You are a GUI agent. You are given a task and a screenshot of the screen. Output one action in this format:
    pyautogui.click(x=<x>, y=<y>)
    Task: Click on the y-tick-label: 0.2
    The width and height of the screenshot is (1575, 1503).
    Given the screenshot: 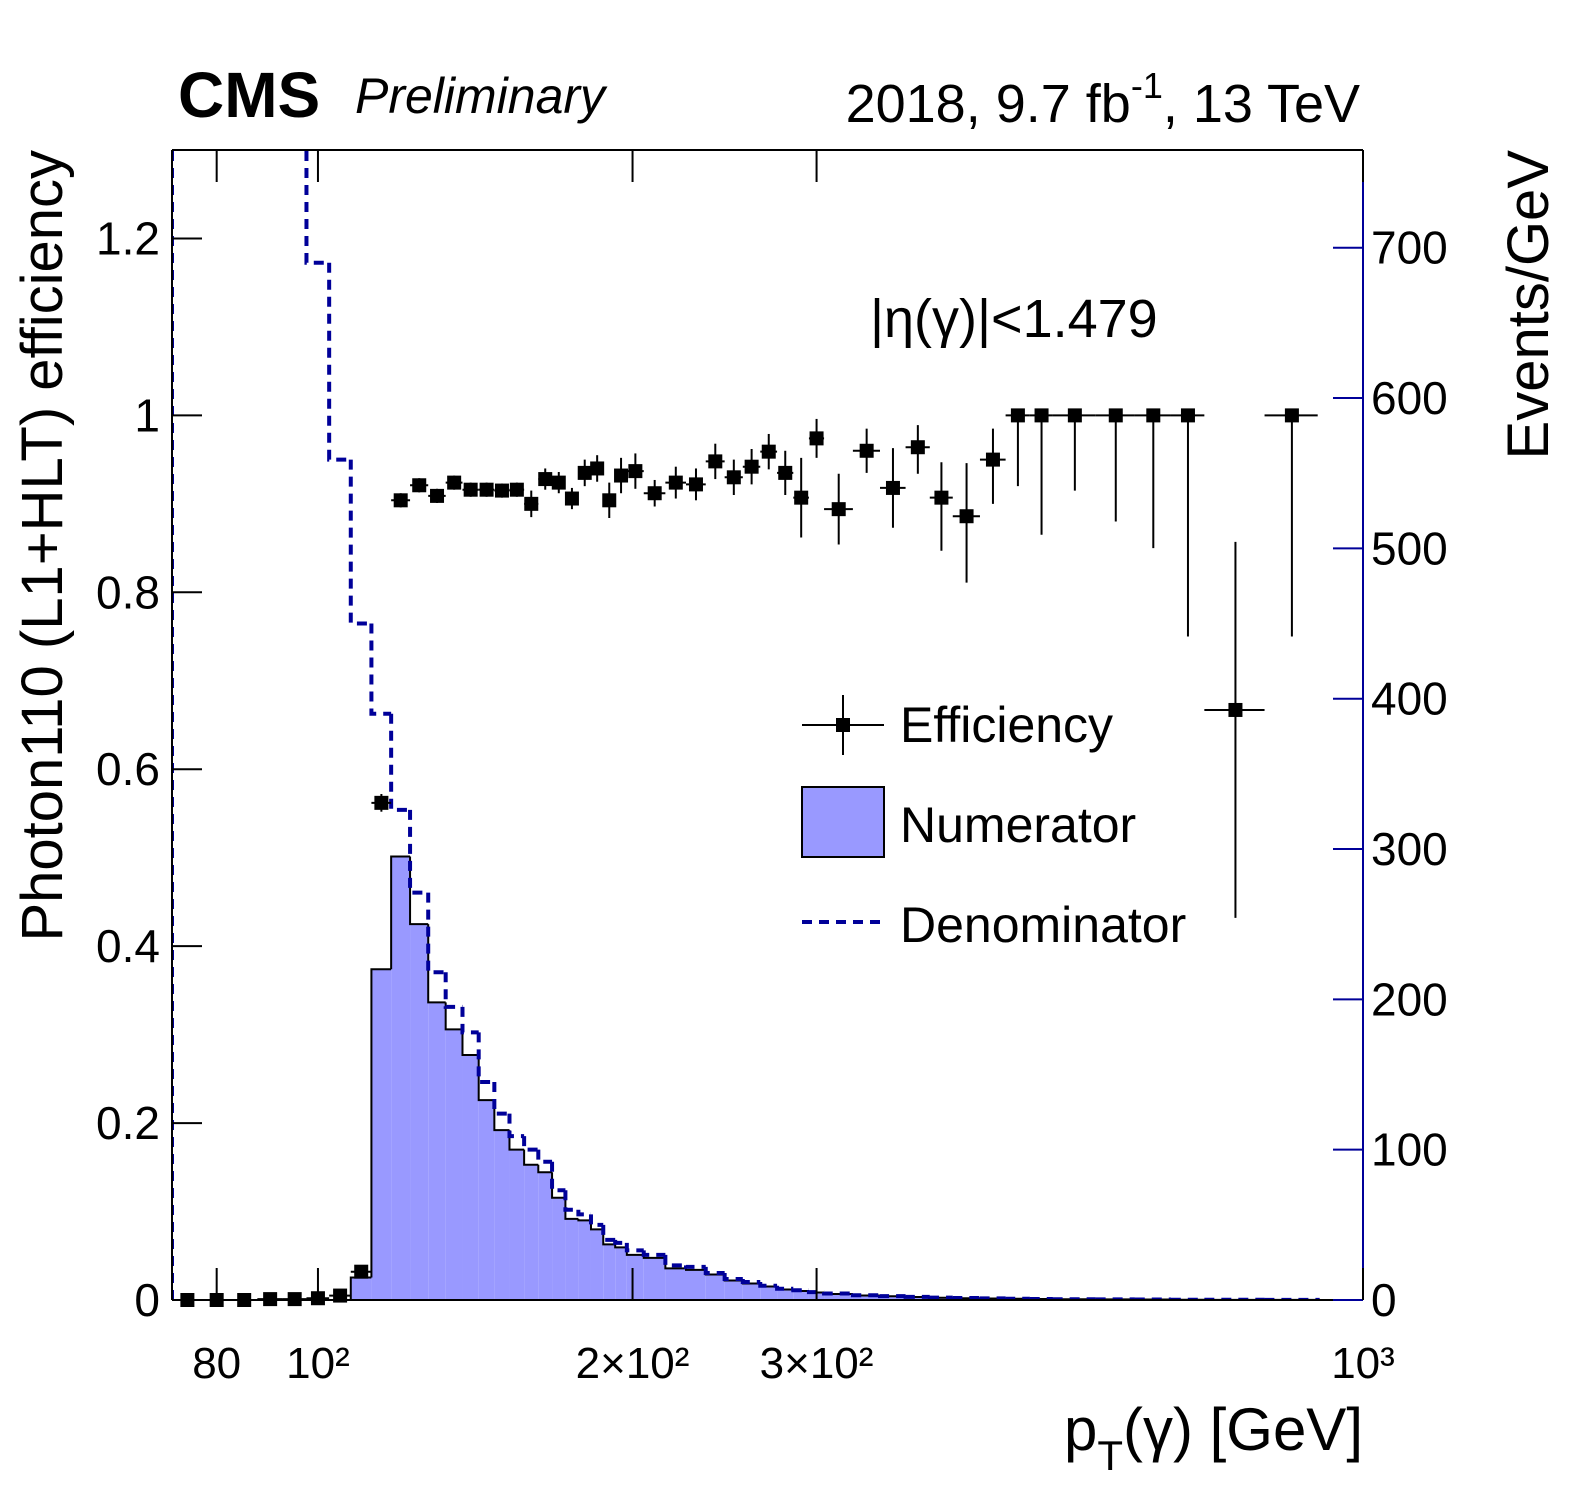 What is the action you would take?
    pyautogui.click(x=128, y=1123)
    